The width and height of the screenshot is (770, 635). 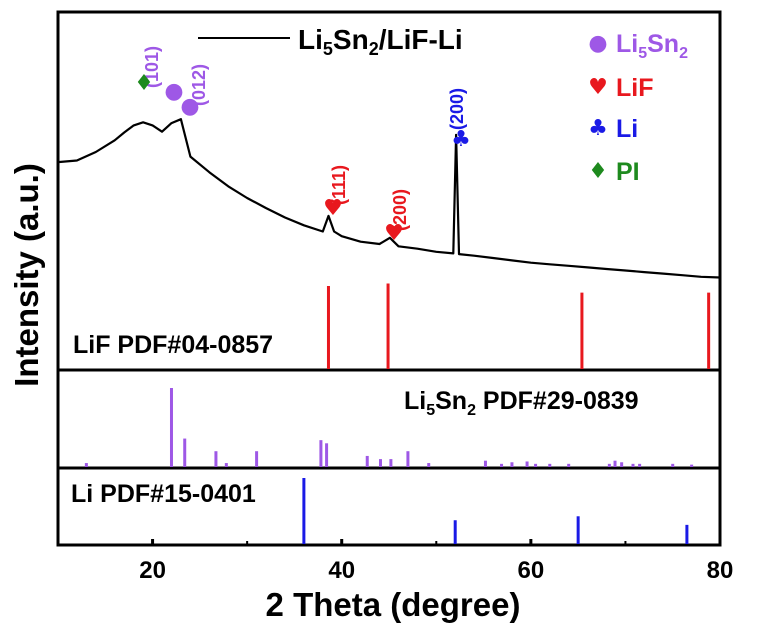 I want to click on x-axis-label: 2 Theta (degree), so click(x=393, y=604).